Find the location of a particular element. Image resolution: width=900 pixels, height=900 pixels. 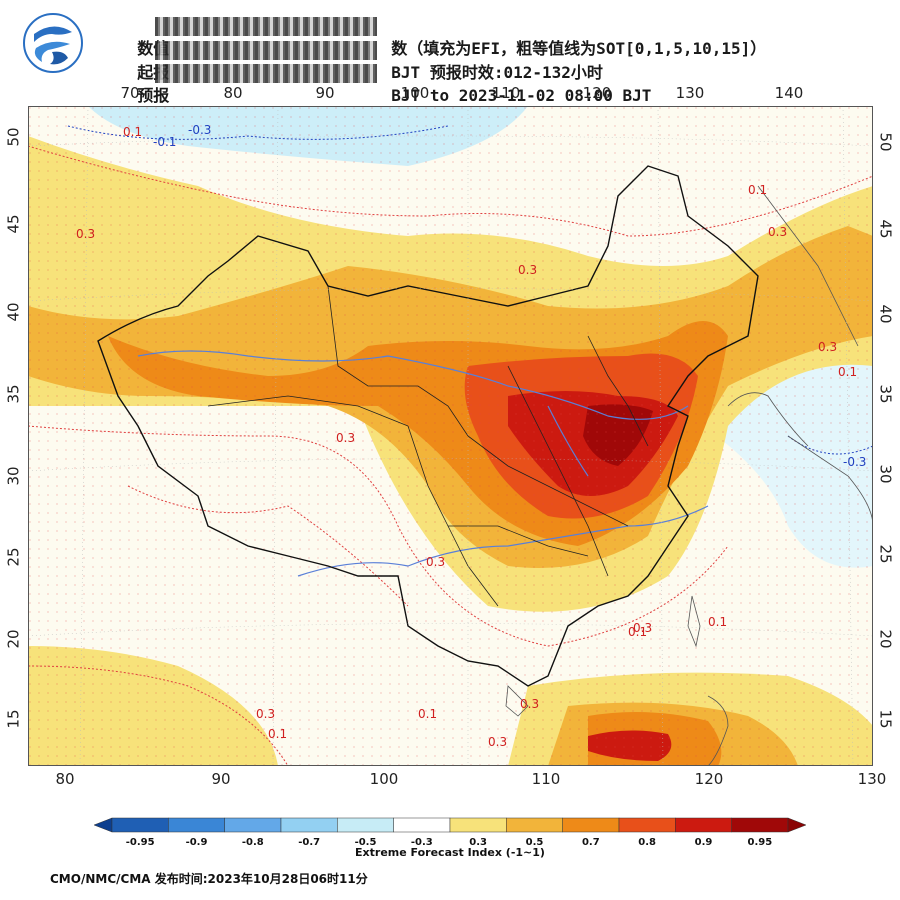

lon-label-top: 140 is located at coordinates (789, 93).